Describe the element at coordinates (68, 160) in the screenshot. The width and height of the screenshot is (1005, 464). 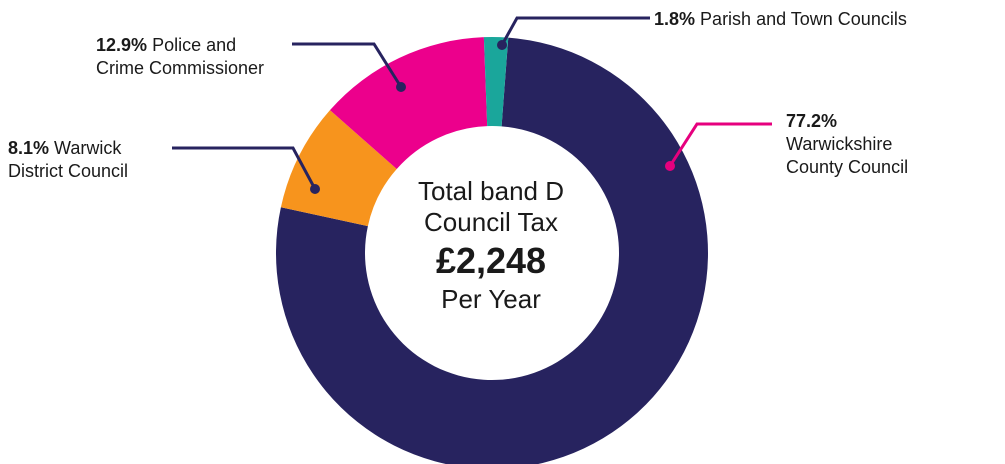
I see `label-warwick-district-council: 8.1% Warwick District Council` at that location.